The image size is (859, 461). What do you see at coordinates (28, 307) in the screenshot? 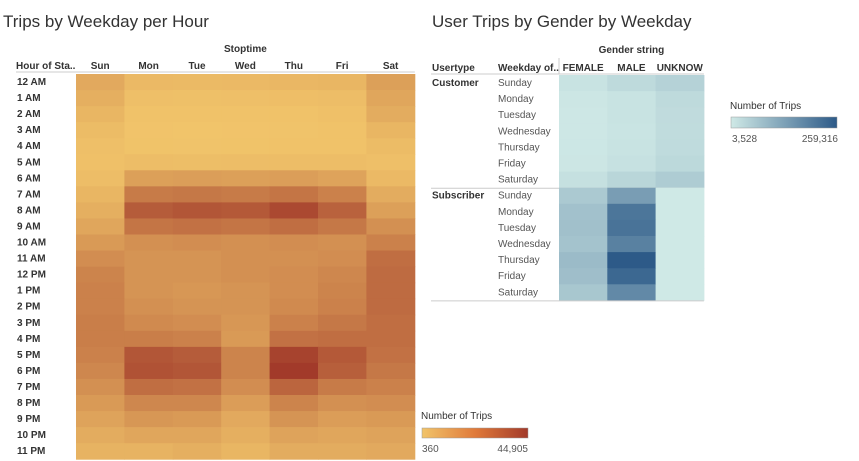
I see `row-label: 2 PM` at bounding box center [28, 307].